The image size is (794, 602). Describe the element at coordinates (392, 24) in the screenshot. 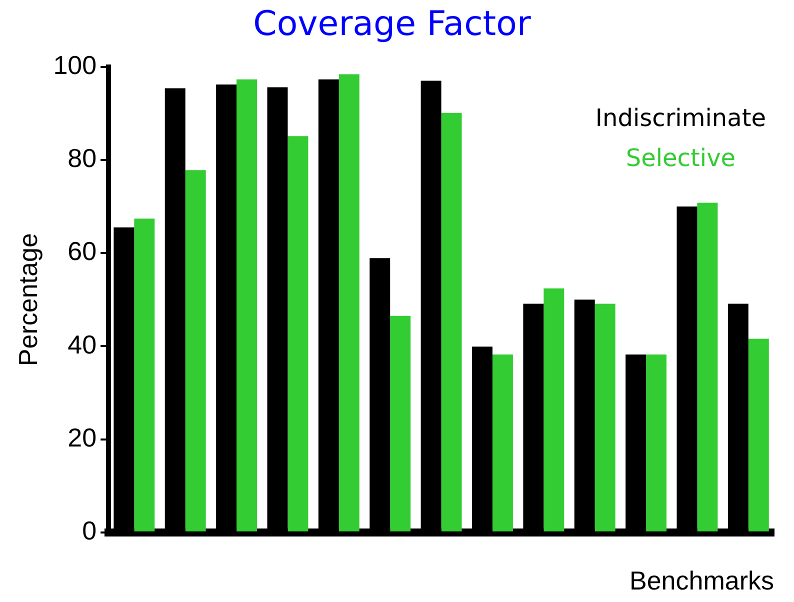

I see `chart-title: Coverage Factor` at that location.